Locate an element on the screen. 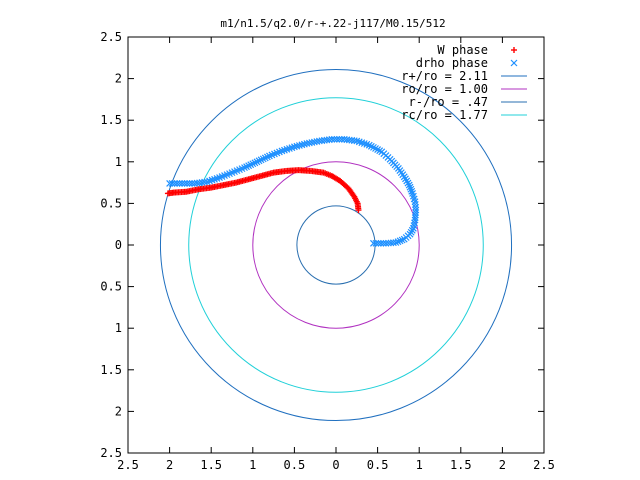 The height and width of the screenshot is (480, 640). legend-label: r-/ro = .47 is located at coordinates (448, 102).